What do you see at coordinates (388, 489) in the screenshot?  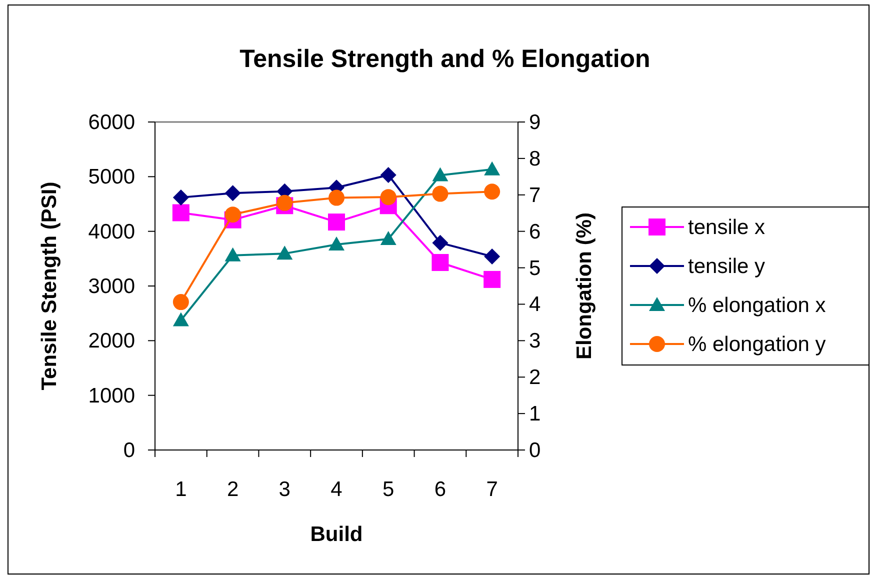 I see `x-tick-label: 5` at bounding box center [388, 489].